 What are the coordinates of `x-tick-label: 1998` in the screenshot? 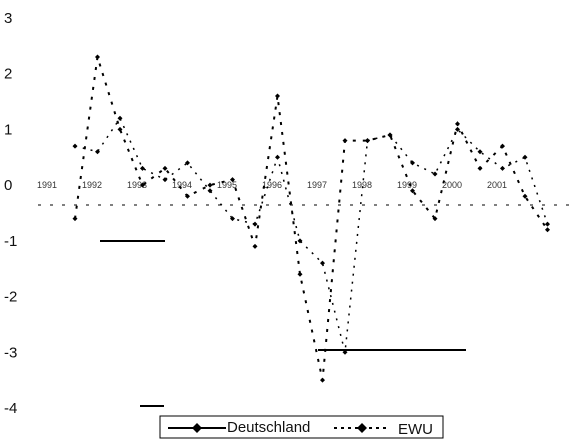 It's located at (362, 185).